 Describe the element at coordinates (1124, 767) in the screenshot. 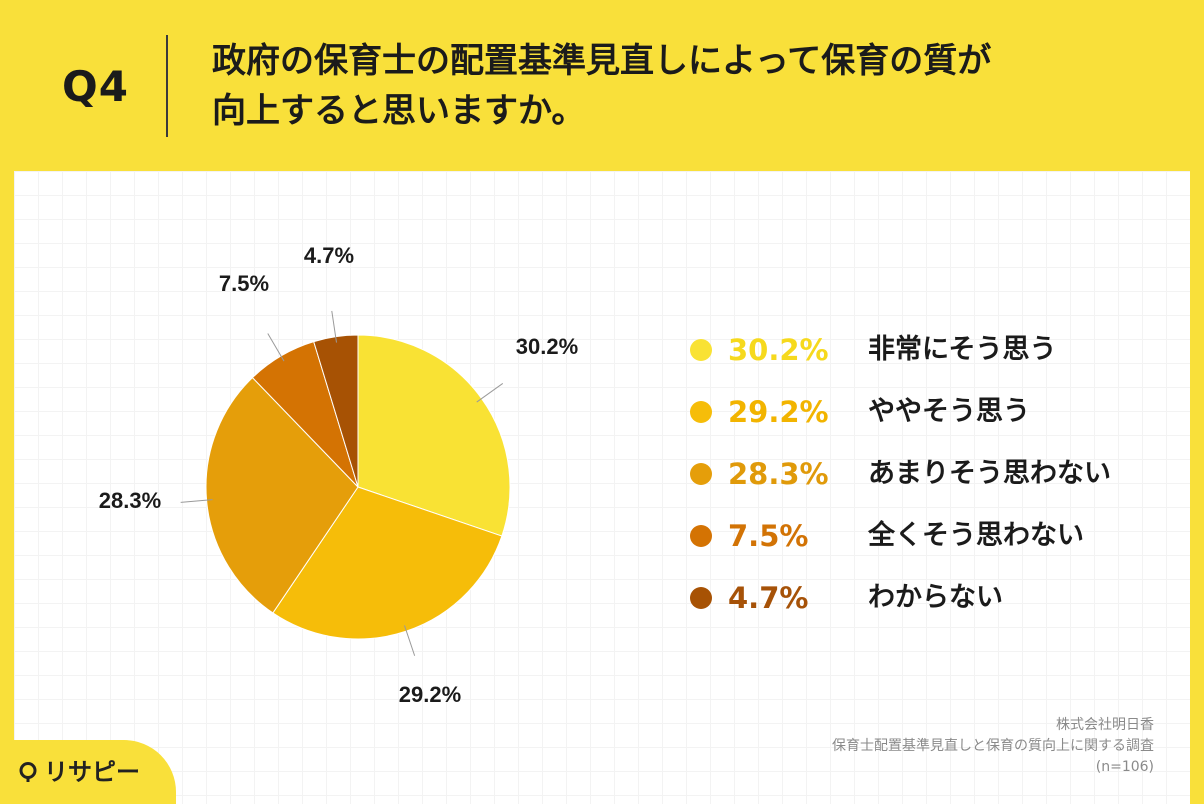

I see `sample-size: (n=106)` at that location.